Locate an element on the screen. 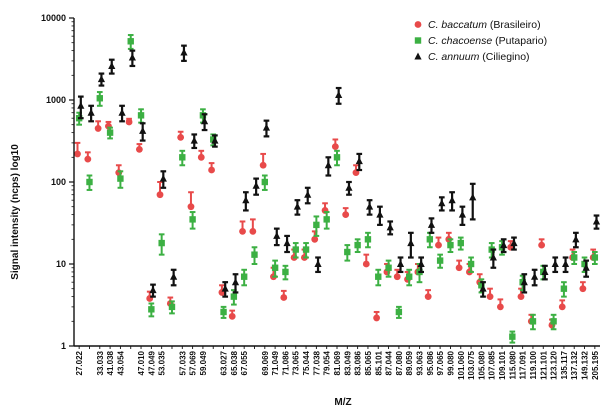  x-tick-label: 59.049 is located at coordinates (203, 362).